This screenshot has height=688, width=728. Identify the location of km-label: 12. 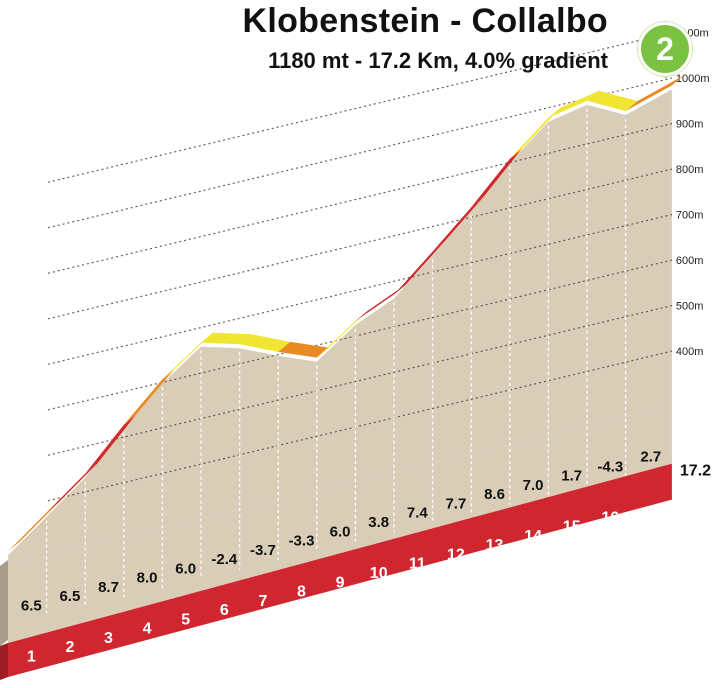
(456, 554).